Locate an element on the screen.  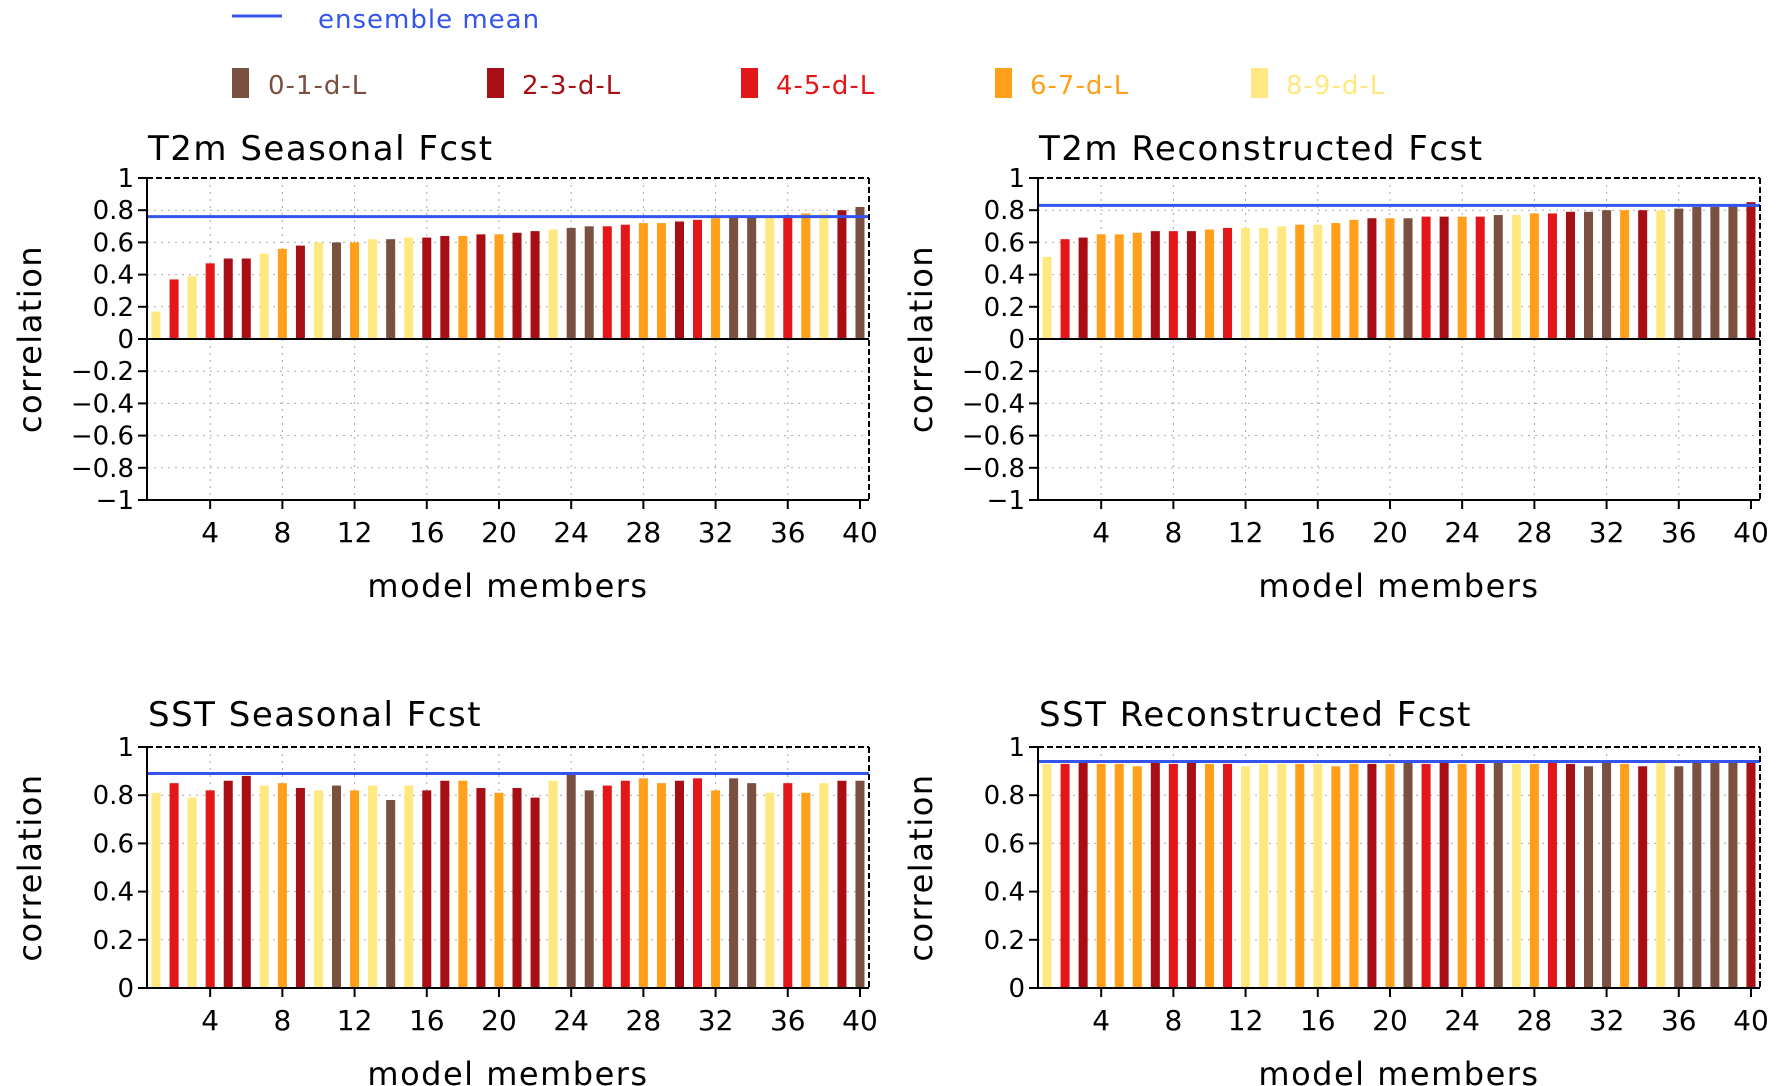
y-tick-label: 0.6 is located at coordinates (113, 844).